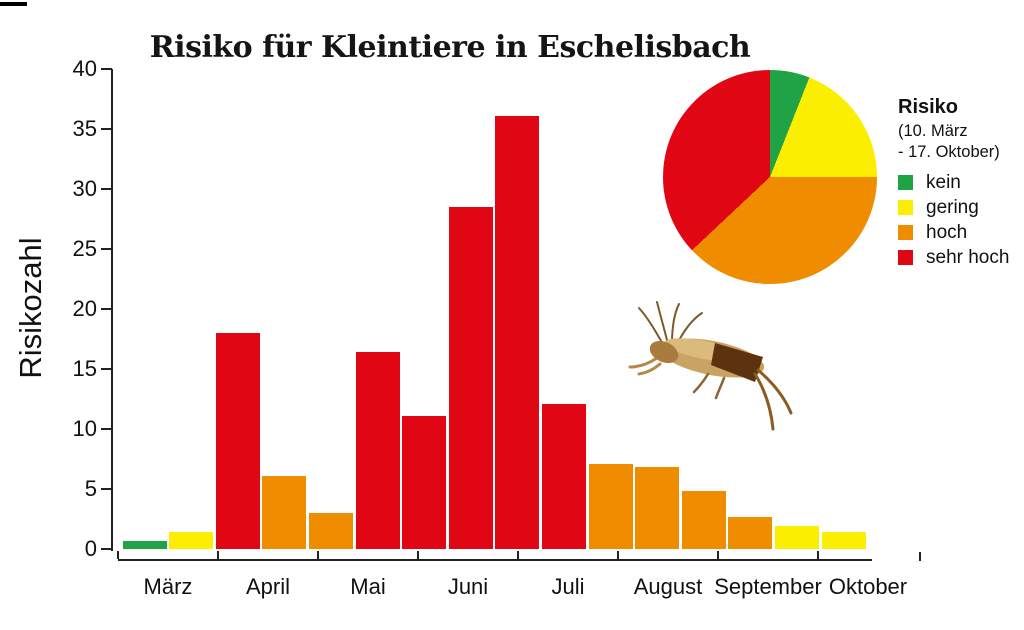 This screenshot has width=1024, height=630. Describe the element at coordinates (905, 207) in the screenshot. I see `legend-swatch-gering` at that location.